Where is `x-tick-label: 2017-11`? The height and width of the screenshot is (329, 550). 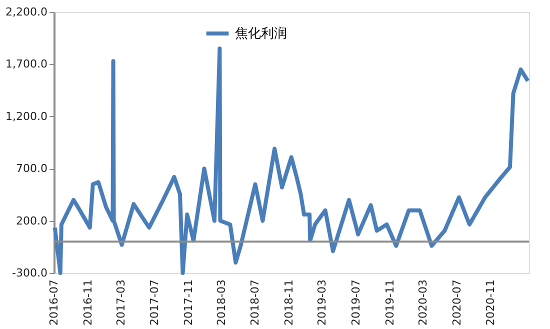 x-tick-label: 2017-11 is located at coordinates (189, 303).